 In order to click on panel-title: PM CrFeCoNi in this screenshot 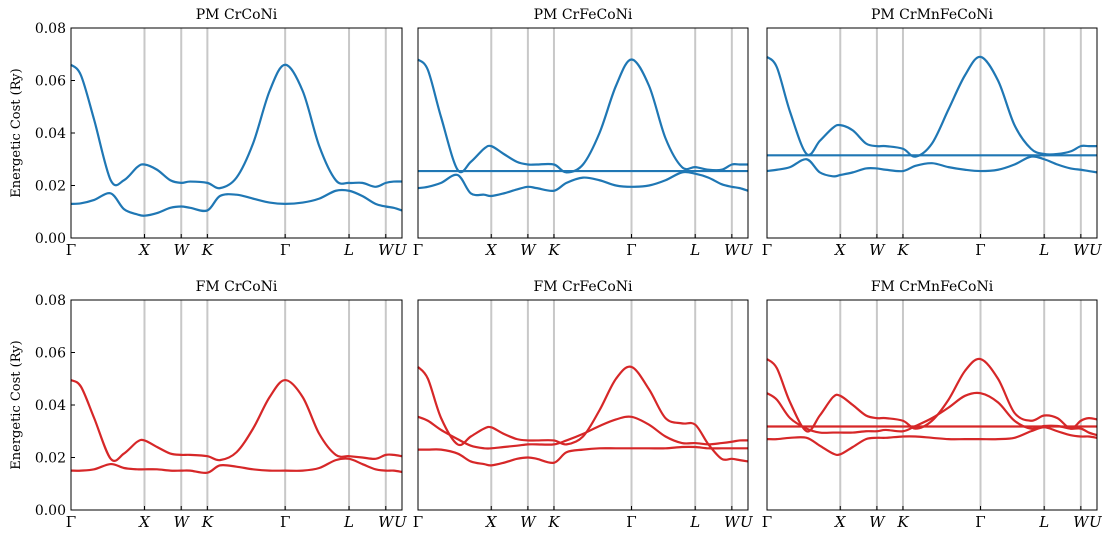, I will do `click(583, 15)`.